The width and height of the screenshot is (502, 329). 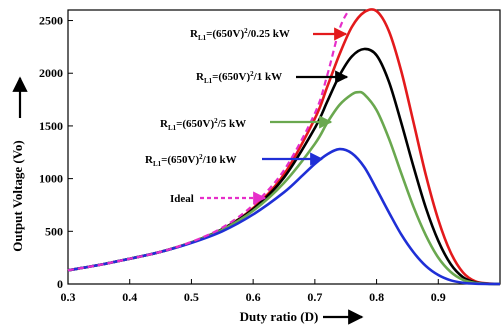 What do you see at coordinates (54, 231) in the screenshot?
I see `y-tick-label: 500` at bounding box center [54, 231].